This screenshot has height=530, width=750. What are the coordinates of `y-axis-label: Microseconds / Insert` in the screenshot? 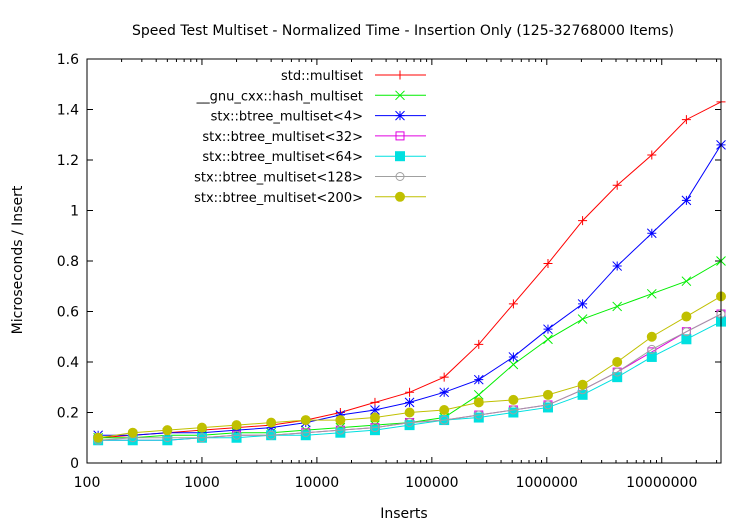 It's located at (18, 259).